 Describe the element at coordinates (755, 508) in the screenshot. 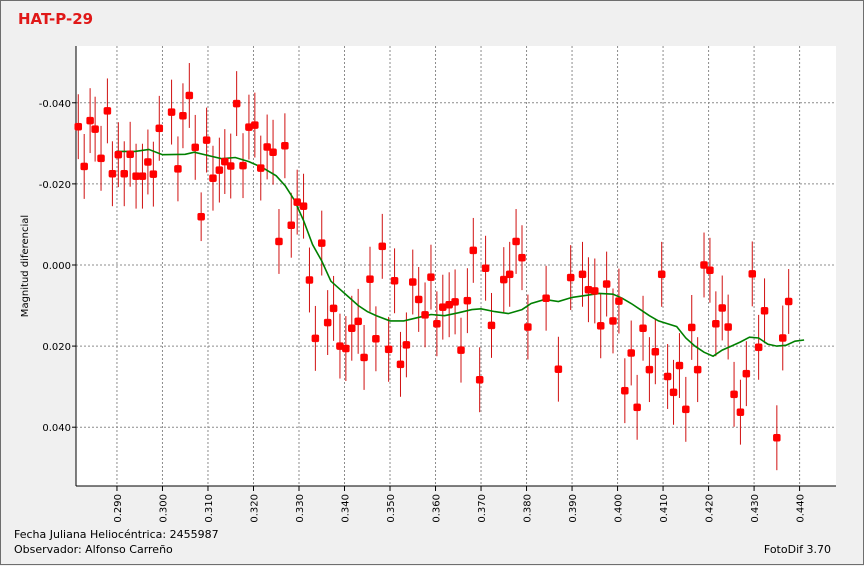

I see `x-tick-label: 0.430` at that location.